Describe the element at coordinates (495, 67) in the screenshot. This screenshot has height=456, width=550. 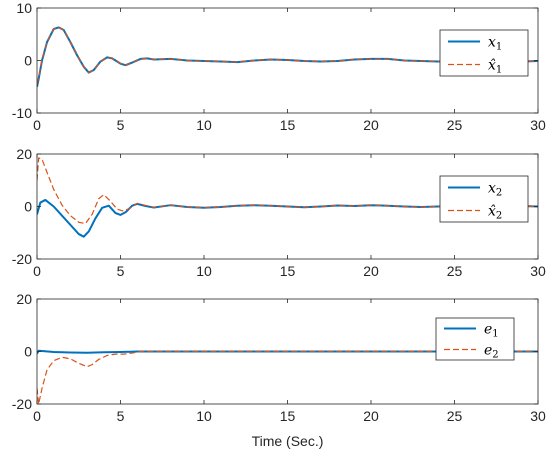
I see `legend-entry: x̂1` at that location.